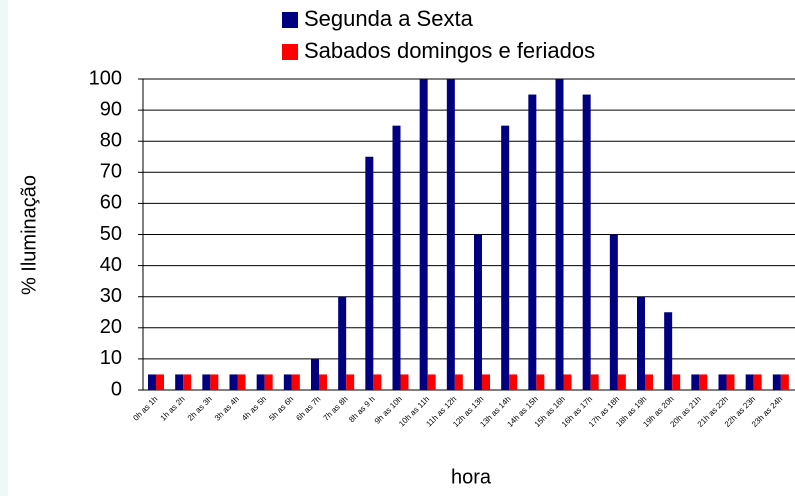 The height and width of the screenshot is (496, 795). I want to click on x-tick-label: 5h as 6h, so click(281, 409).